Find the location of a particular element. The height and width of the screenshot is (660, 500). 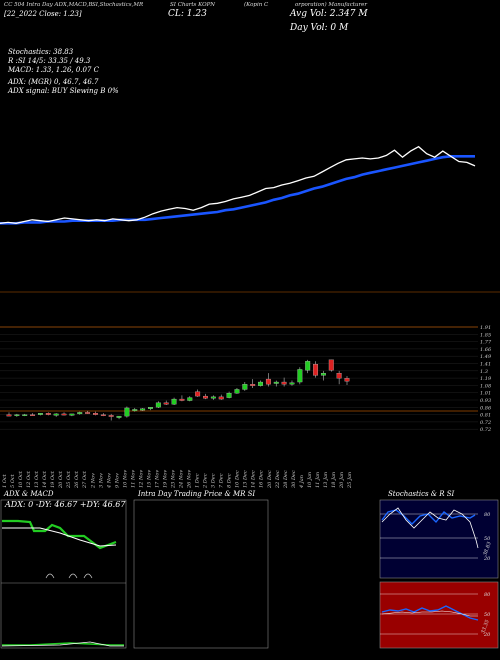

macd-readout: MACD: 1.33, 1.26, 0.07 C is located at coordinates (54, 70).